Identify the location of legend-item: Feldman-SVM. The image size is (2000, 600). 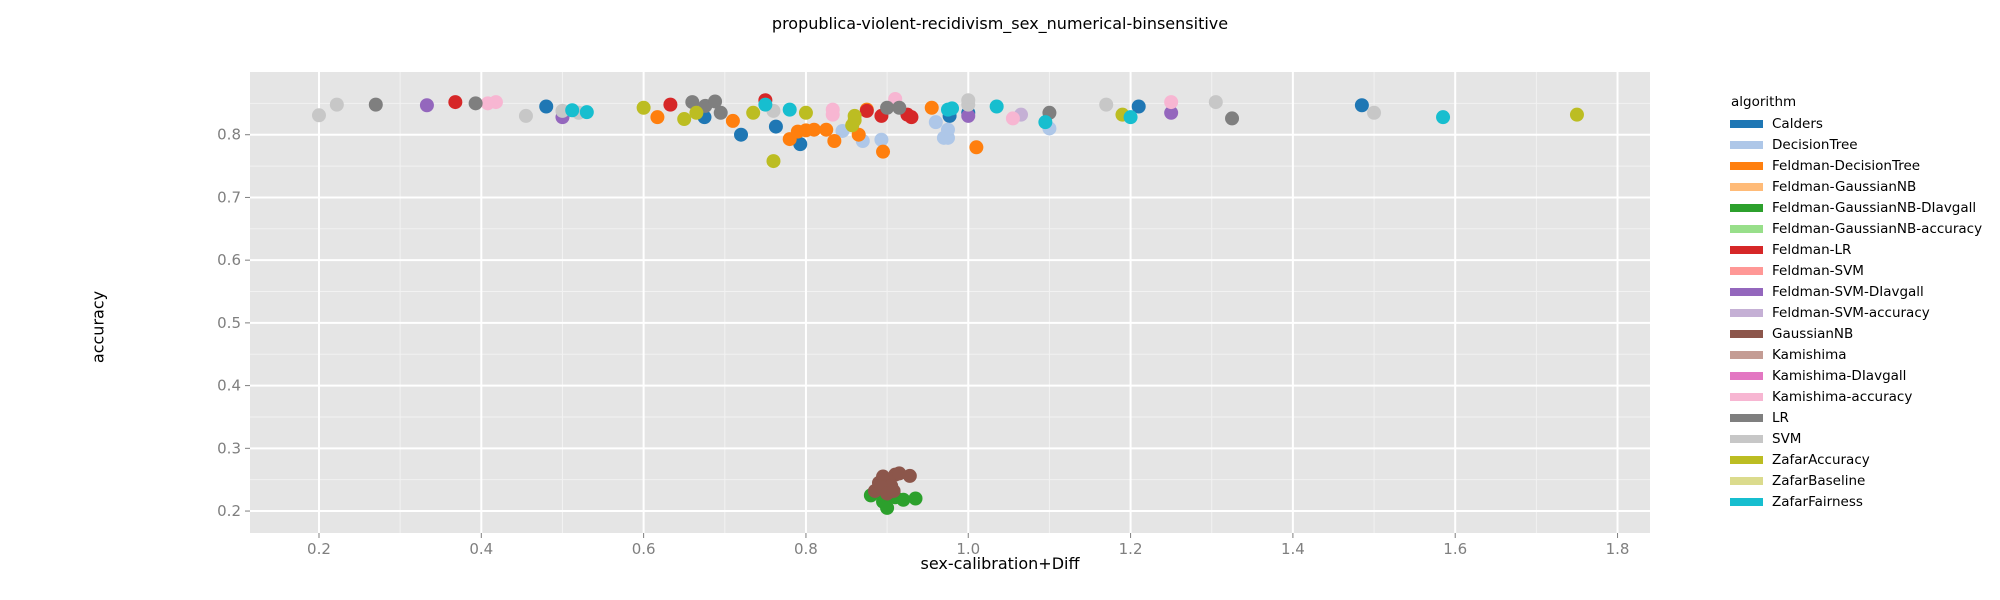
(1856, 270).